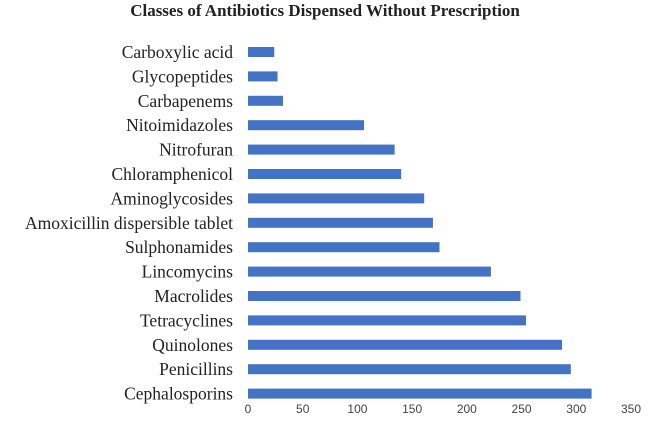  Describe the element at coordinates (182, 76) in the screenshot. I see `category-label-glycopeptides: Glycopeptides` at that location.